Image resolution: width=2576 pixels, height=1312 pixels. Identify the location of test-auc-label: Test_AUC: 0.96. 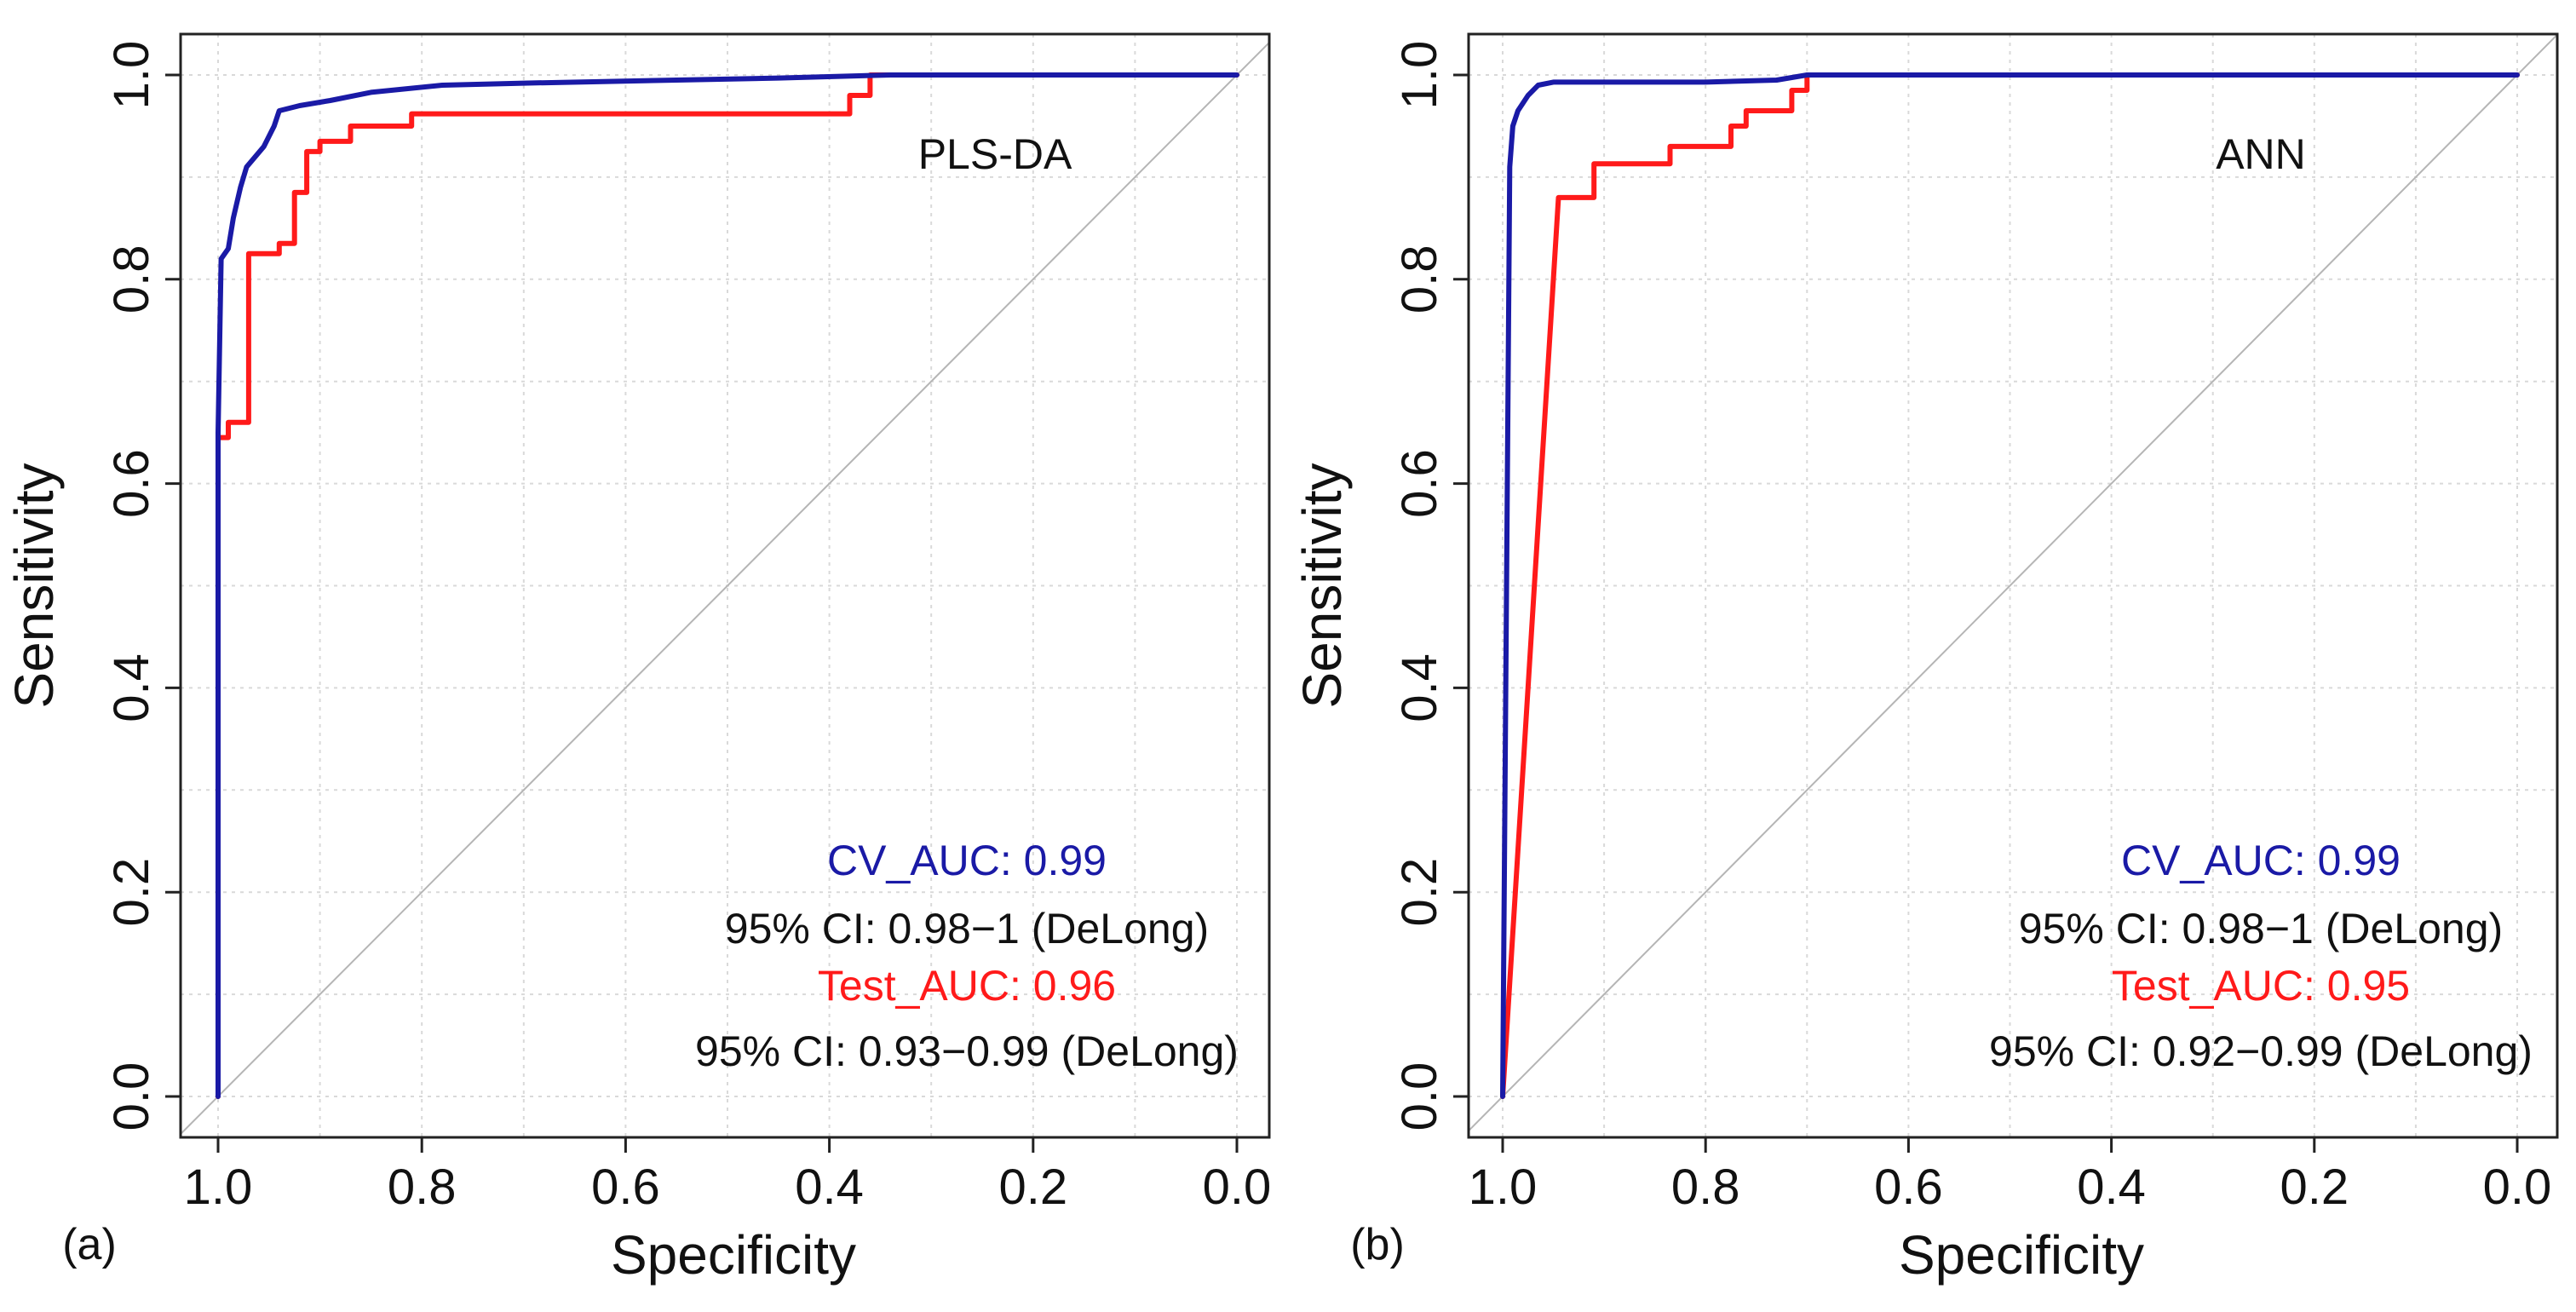
(967, 986).